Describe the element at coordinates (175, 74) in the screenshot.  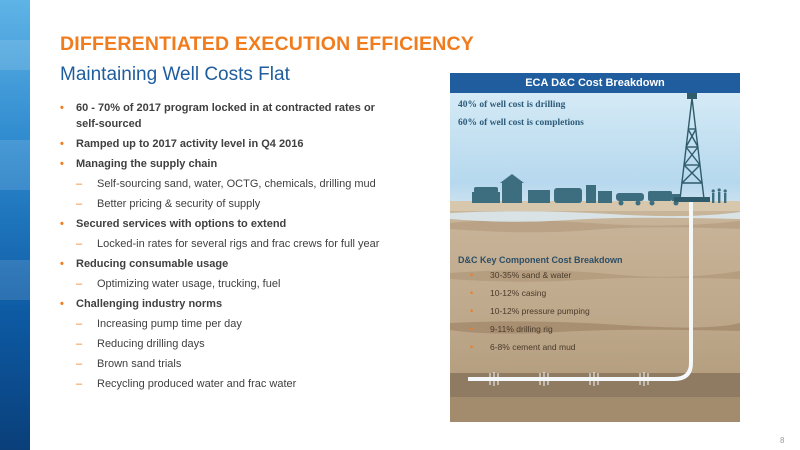
I see `slide-subtitle: Maintaining Well Costs Flat` at that location.